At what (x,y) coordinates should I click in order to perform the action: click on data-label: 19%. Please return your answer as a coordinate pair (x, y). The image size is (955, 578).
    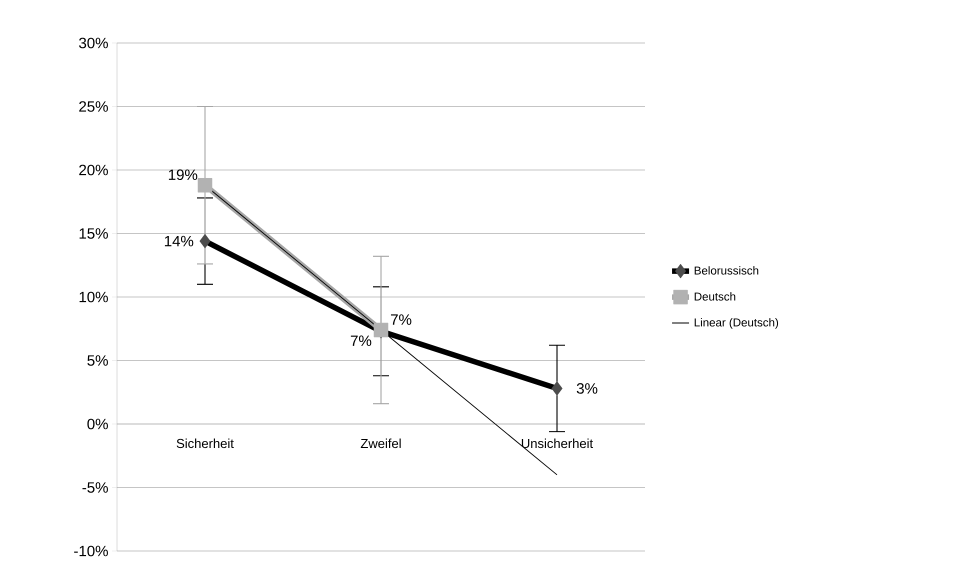
    Looking at the image, I should click on (183, 174).